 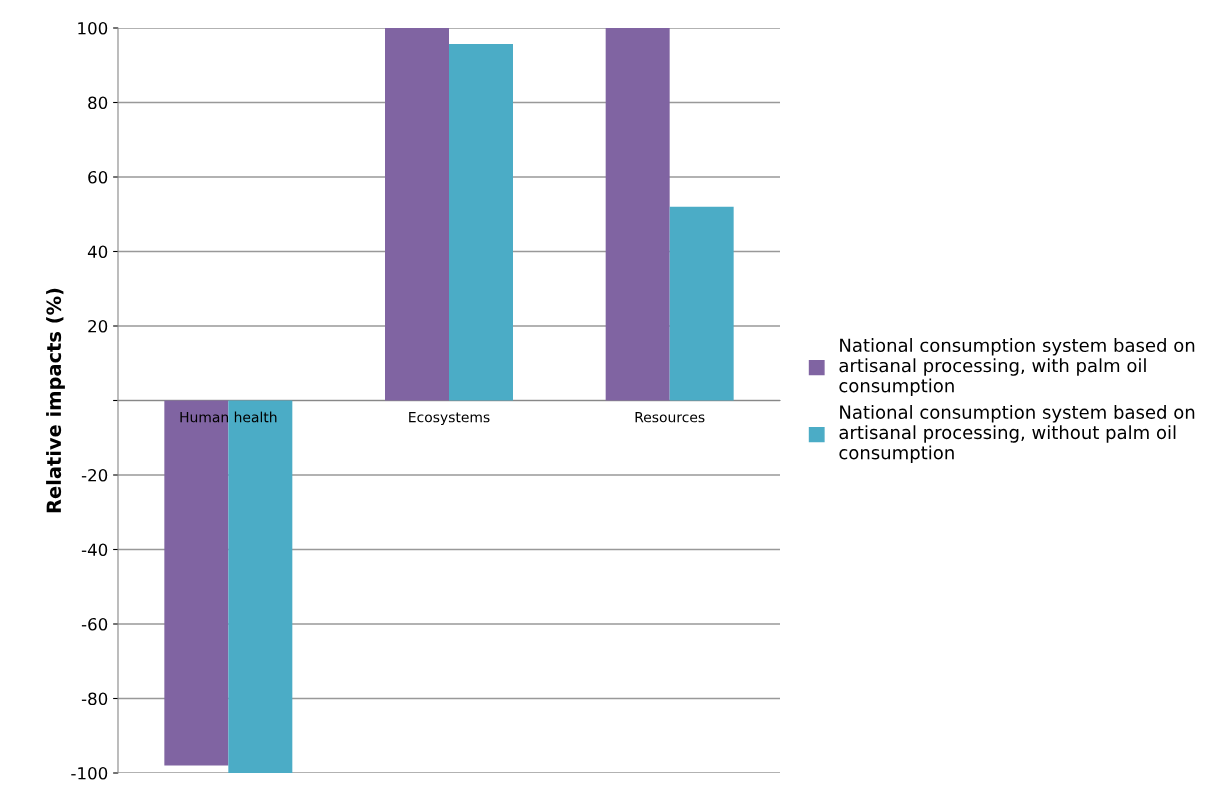 What do you see at coordinates (94, 475) in the screenshot?
I see `y-tick-label: -20` at bounding box center [94, 475].